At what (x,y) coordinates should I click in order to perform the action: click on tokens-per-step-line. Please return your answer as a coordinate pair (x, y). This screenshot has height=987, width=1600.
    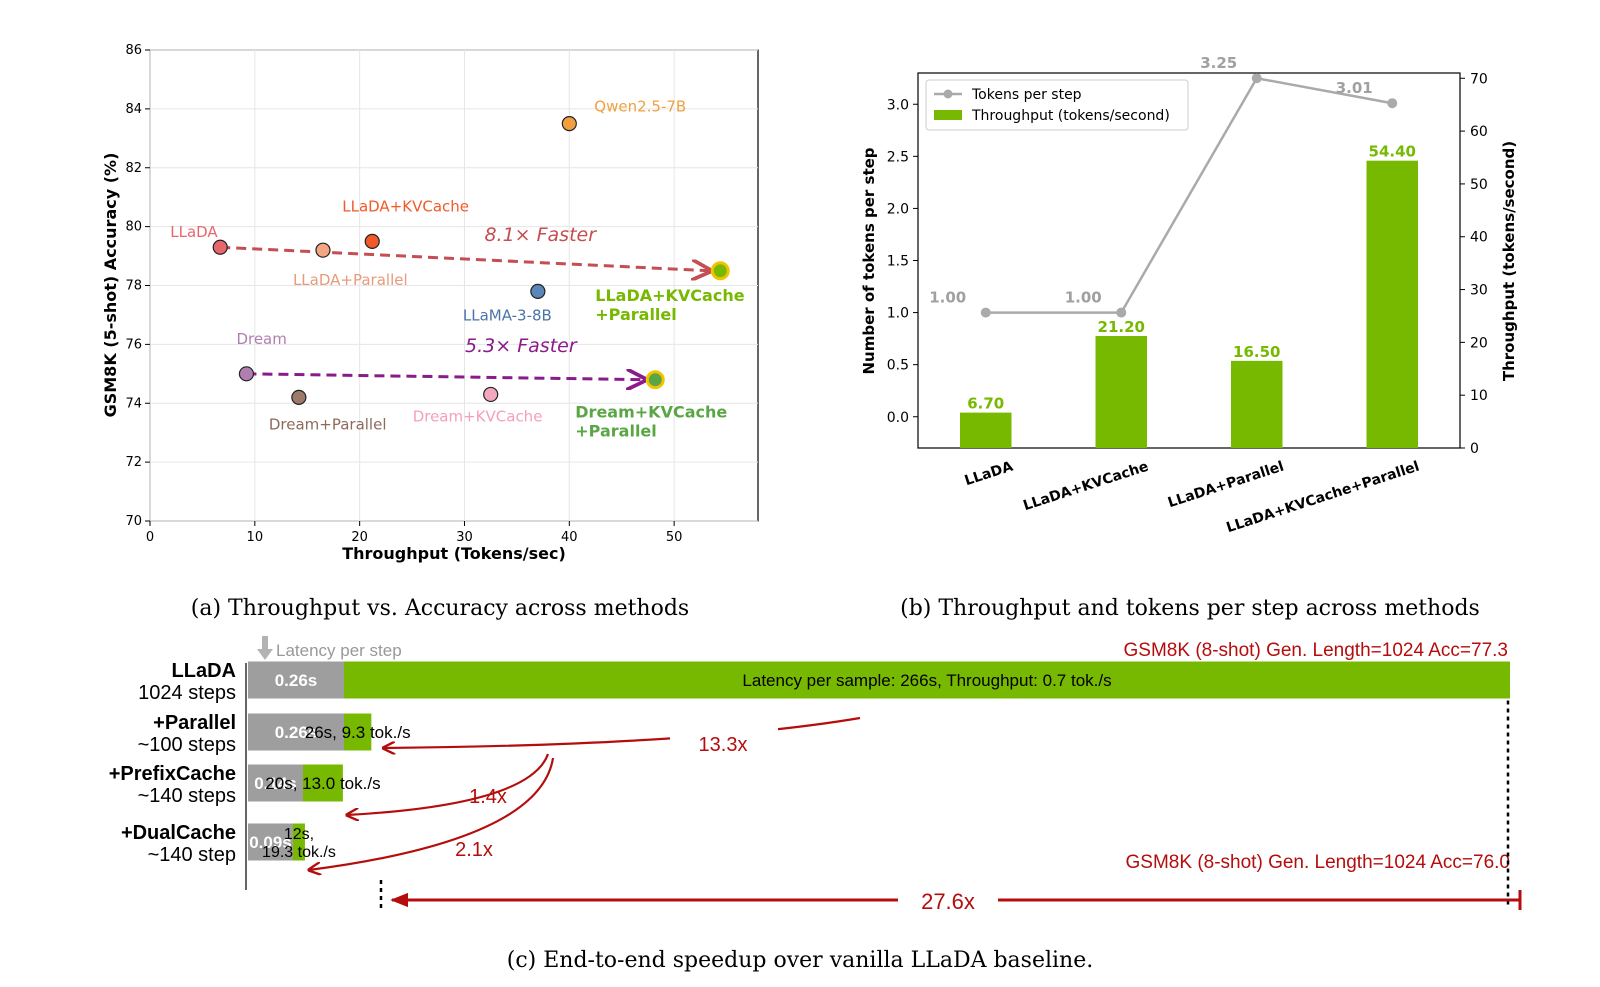
    Looking at the image, I should click on (1189, 195).